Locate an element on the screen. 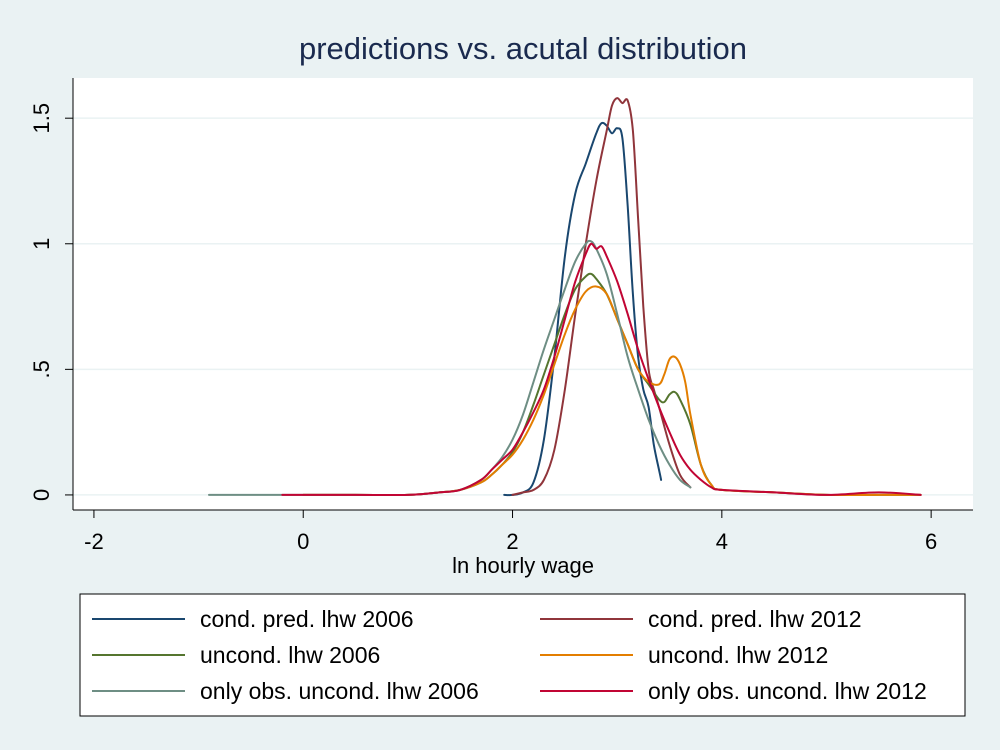  legend is located at coordinates (522, 655).